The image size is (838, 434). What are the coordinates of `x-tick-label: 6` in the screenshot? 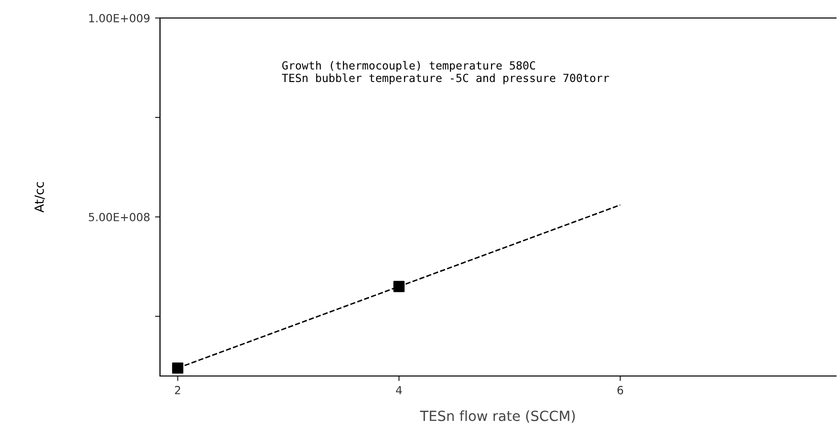 It's located at (620, 390).